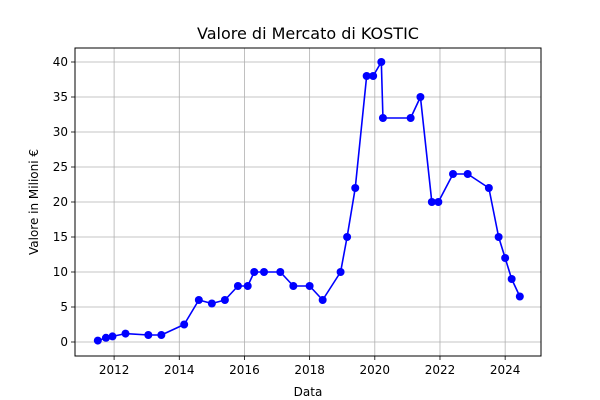  What do you see at coordinates (309, 370) in the screenshot?
I see `x-tick-label: 2018` at bounding box center [309, 370].